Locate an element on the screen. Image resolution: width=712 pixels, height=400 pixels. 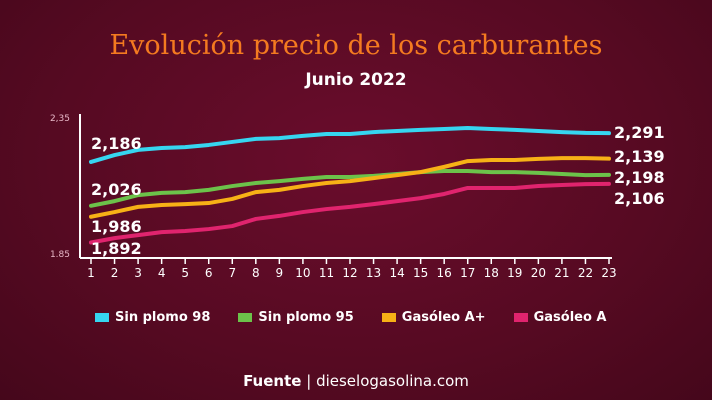
end-value-label: 2,291 is located at coordinates (639, 132).